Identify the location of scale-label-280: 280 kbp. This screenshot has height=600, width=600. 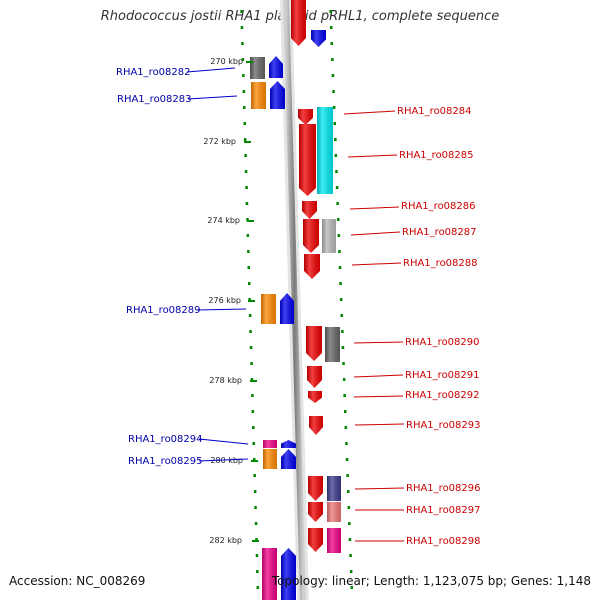
(226, 460).